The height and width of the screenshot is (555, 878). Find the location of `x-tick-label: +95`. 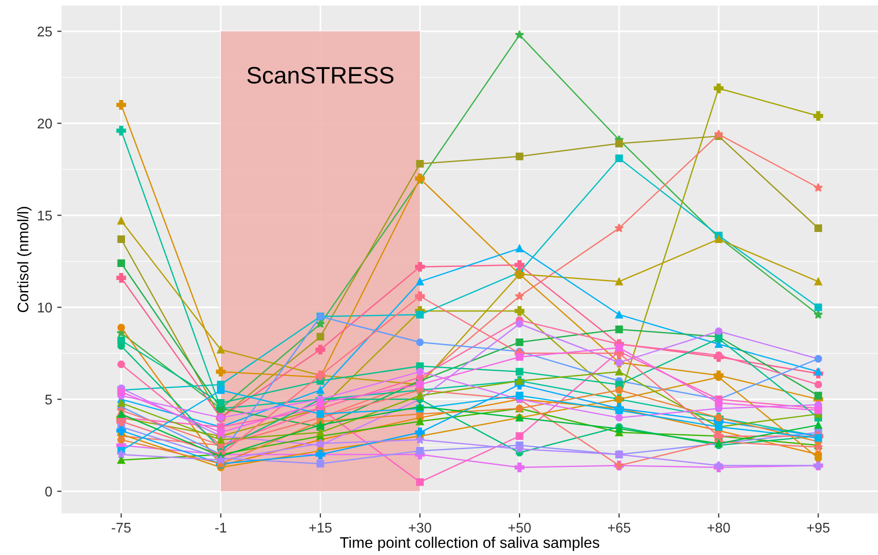

x-tick-label: +95 is located at coordinates (818, 527).